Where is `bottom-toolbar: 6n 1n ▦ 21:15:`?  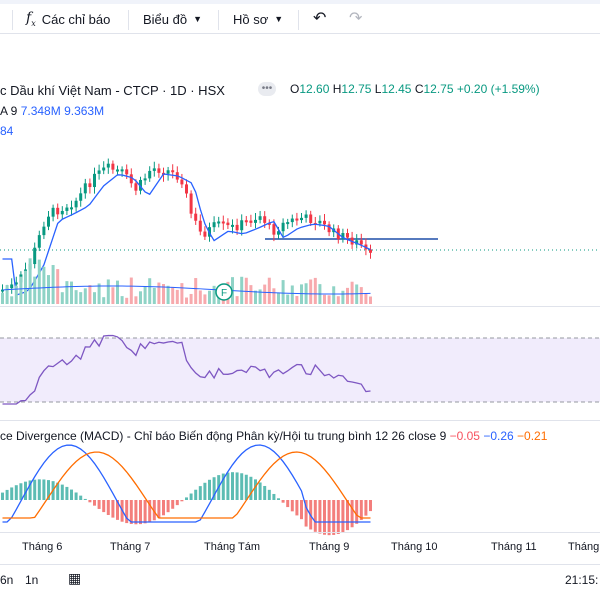 bottom-toolbar: 6n 1n ▦ 21:15: is located at coordinates (300, 582).